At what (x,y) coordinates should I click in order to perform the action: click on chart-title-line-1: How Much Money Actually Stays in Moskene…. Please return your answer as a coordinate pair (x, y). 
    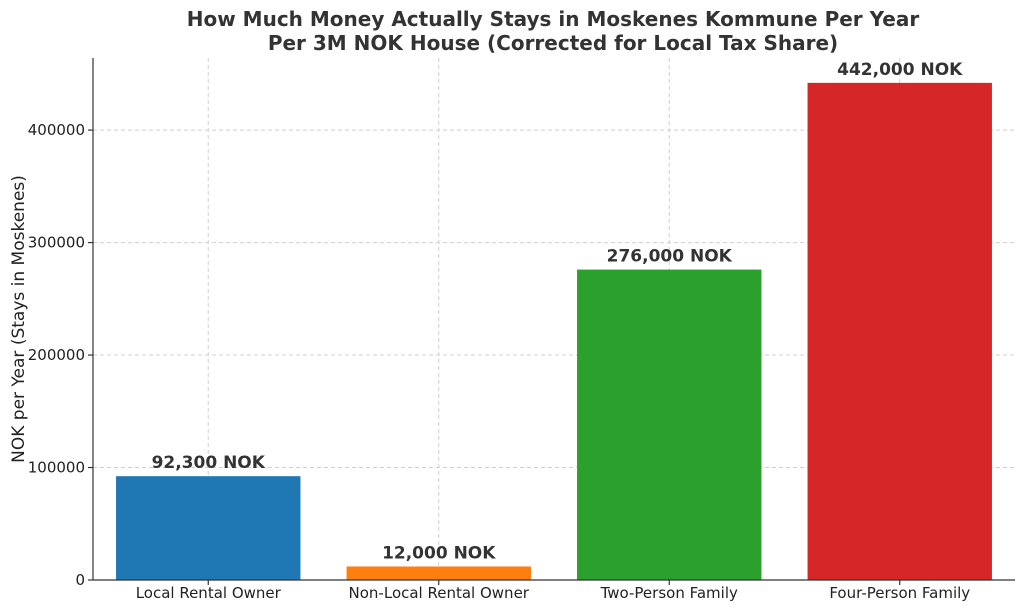
    Looking at the image, I should click on (553, 19).